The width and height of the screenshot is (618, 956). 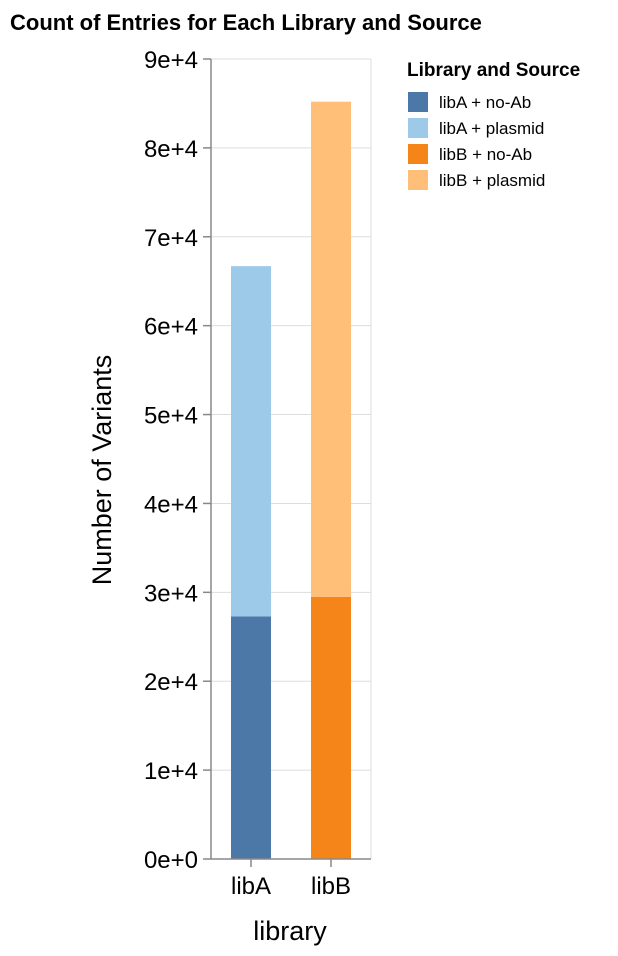 I want to click on y-tick-label: 8e+4, so click(x=171, y=149).